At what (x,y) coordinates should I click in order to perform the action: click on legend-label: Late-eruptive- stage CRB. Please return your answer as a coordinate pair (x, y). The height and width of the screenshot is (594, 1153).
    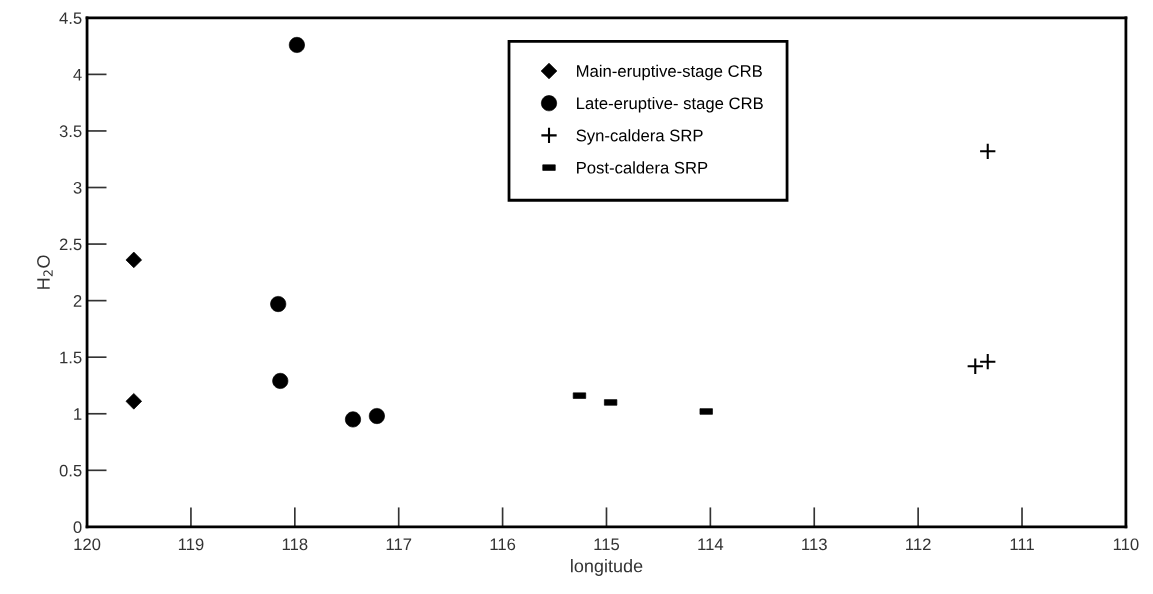
    Looking at the image, I should click on (670, 104).